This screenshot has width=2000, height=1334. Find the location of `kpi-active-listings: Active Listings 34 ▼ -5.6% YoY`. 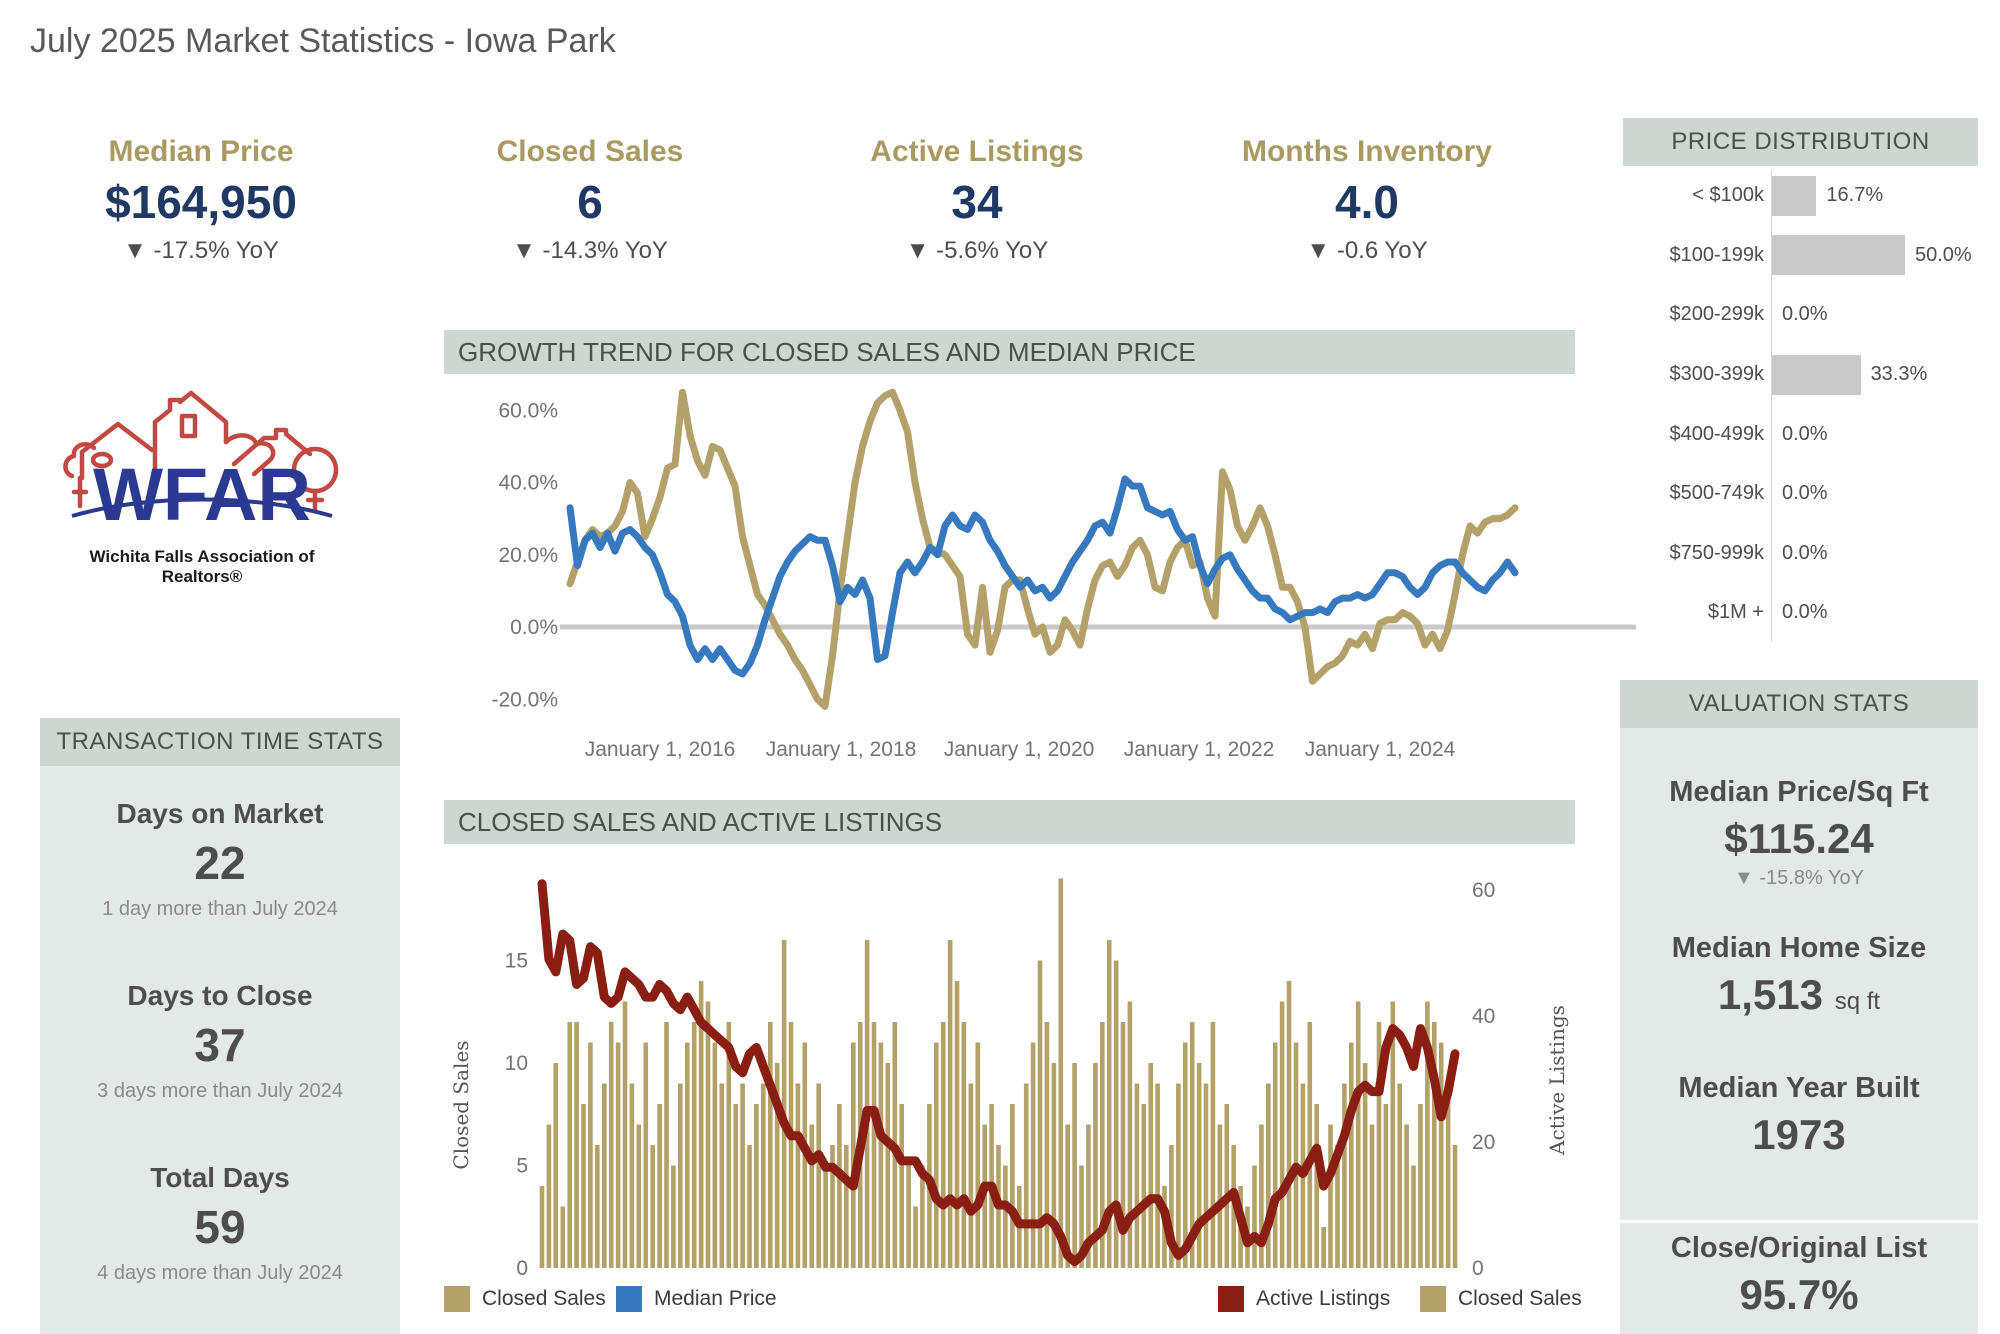

kpi-active-listings: Active Listings 34 ▼ -5.6% YoY is located at coordinates (977, 200).